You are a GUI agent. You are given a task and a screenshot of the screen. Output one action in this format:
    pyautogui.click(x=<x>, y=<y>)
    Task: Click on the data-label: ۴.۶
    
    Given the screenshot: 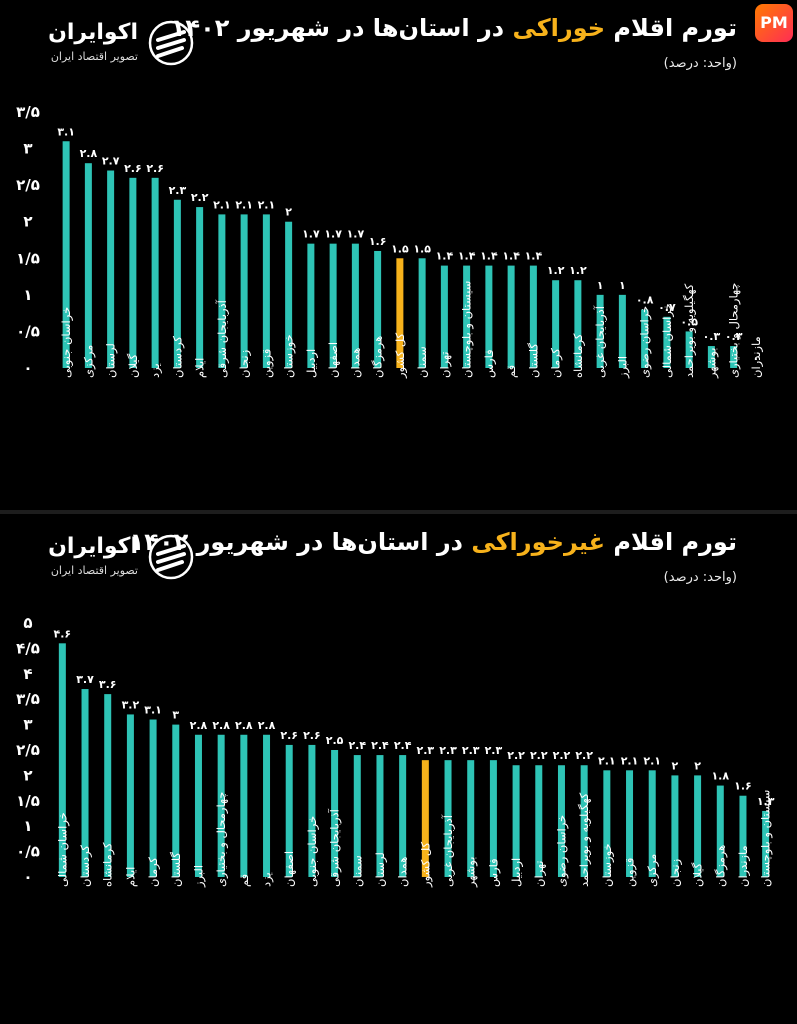 What is the action you would take?
    pyautogui.click(x=63, y=633)
    